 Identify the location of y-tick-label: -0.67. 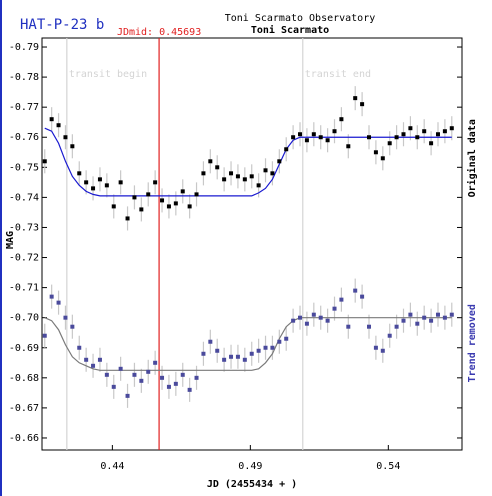
(24, 408).